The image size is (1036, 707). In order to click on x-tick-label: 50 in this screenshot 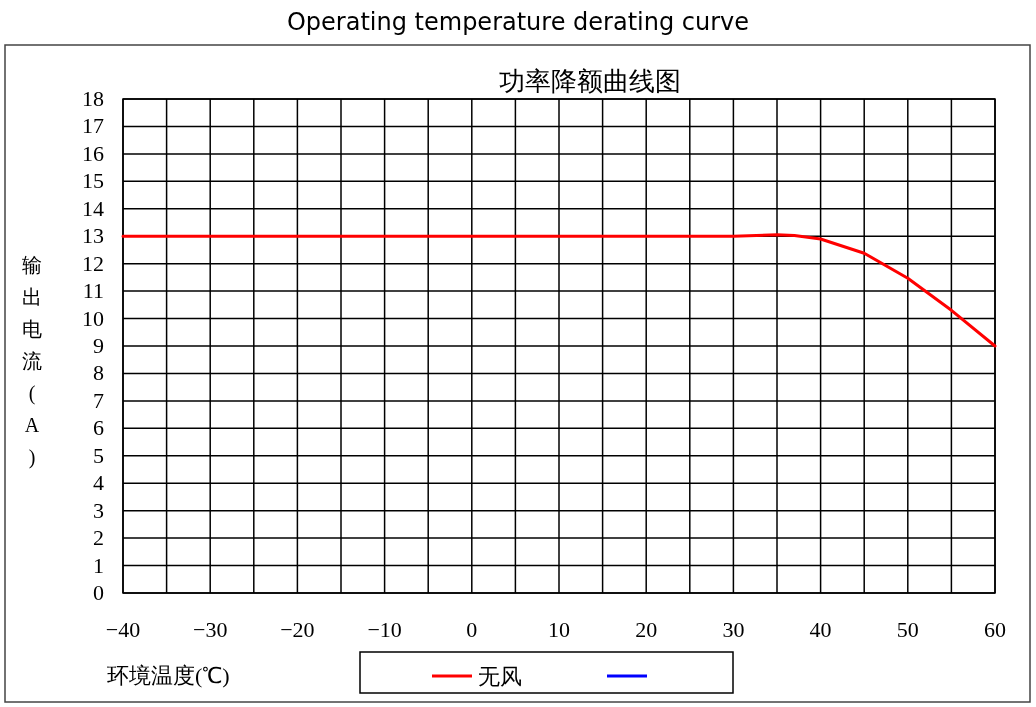, I will do `click(907, 629)`.